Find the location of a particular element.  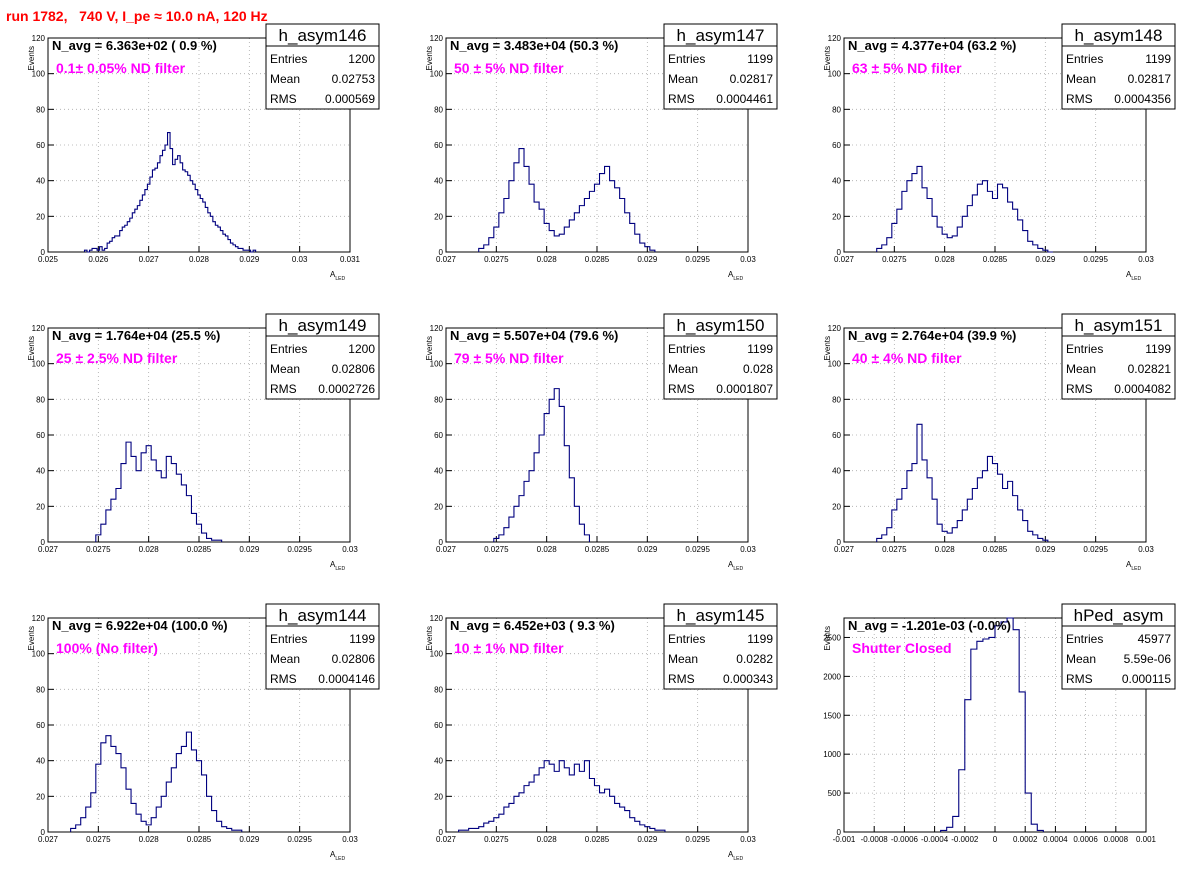

filter-label: 100% (No filter) is located at coordinates (107, 648).